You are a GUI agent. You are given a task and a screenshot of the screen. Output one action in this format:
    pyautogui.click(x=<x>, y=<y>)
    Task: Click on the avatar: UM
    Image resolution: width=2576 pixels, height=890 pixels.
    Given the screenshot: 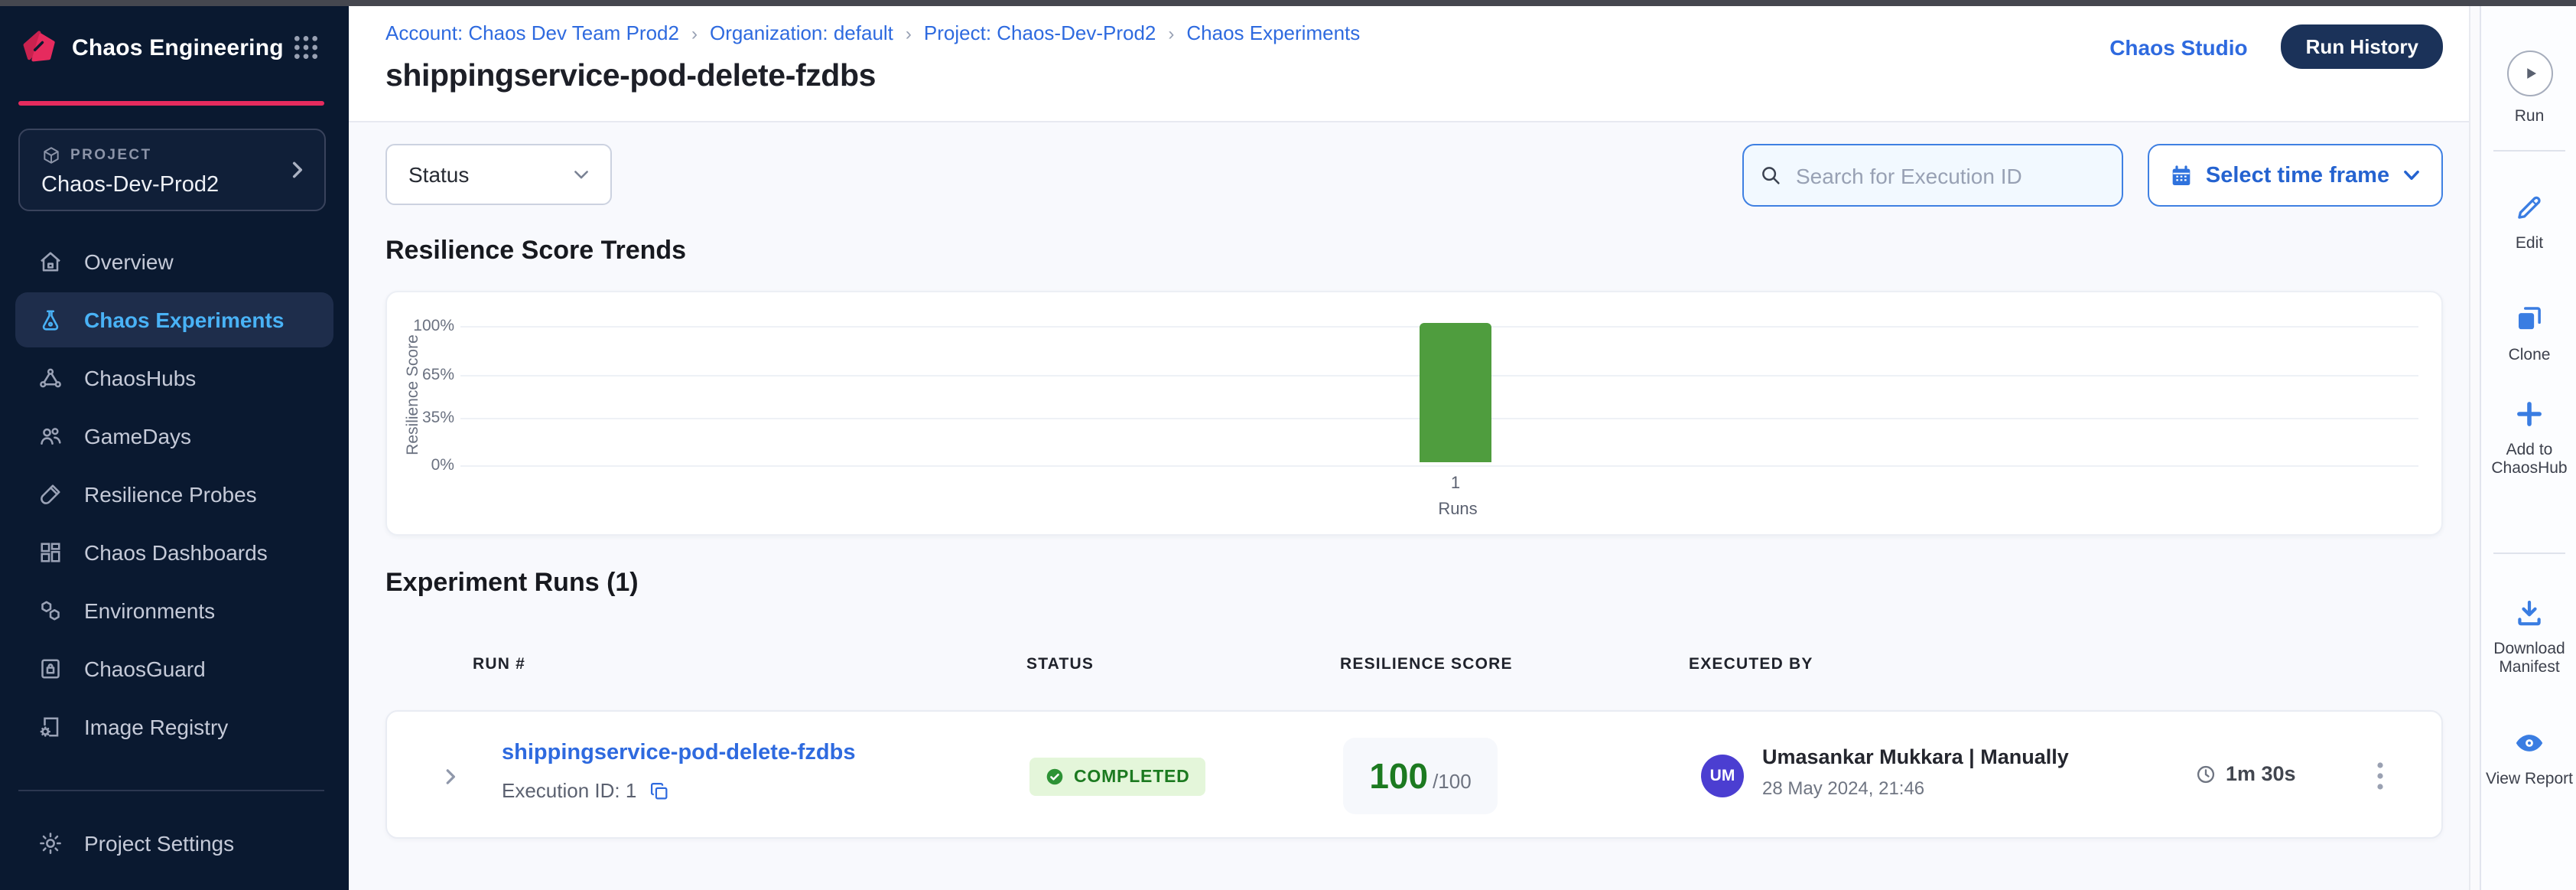 What is the action you would take?
    pyautogui.click(x=1722, y=776)
    